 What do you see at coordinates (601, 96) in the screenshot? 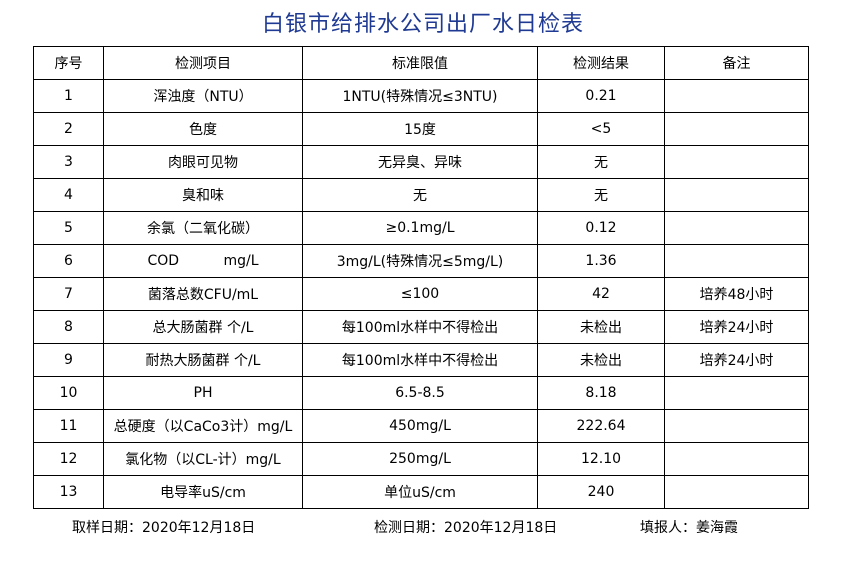
I see `test-result-cell: 0.21` at bounding box center [601, 96].